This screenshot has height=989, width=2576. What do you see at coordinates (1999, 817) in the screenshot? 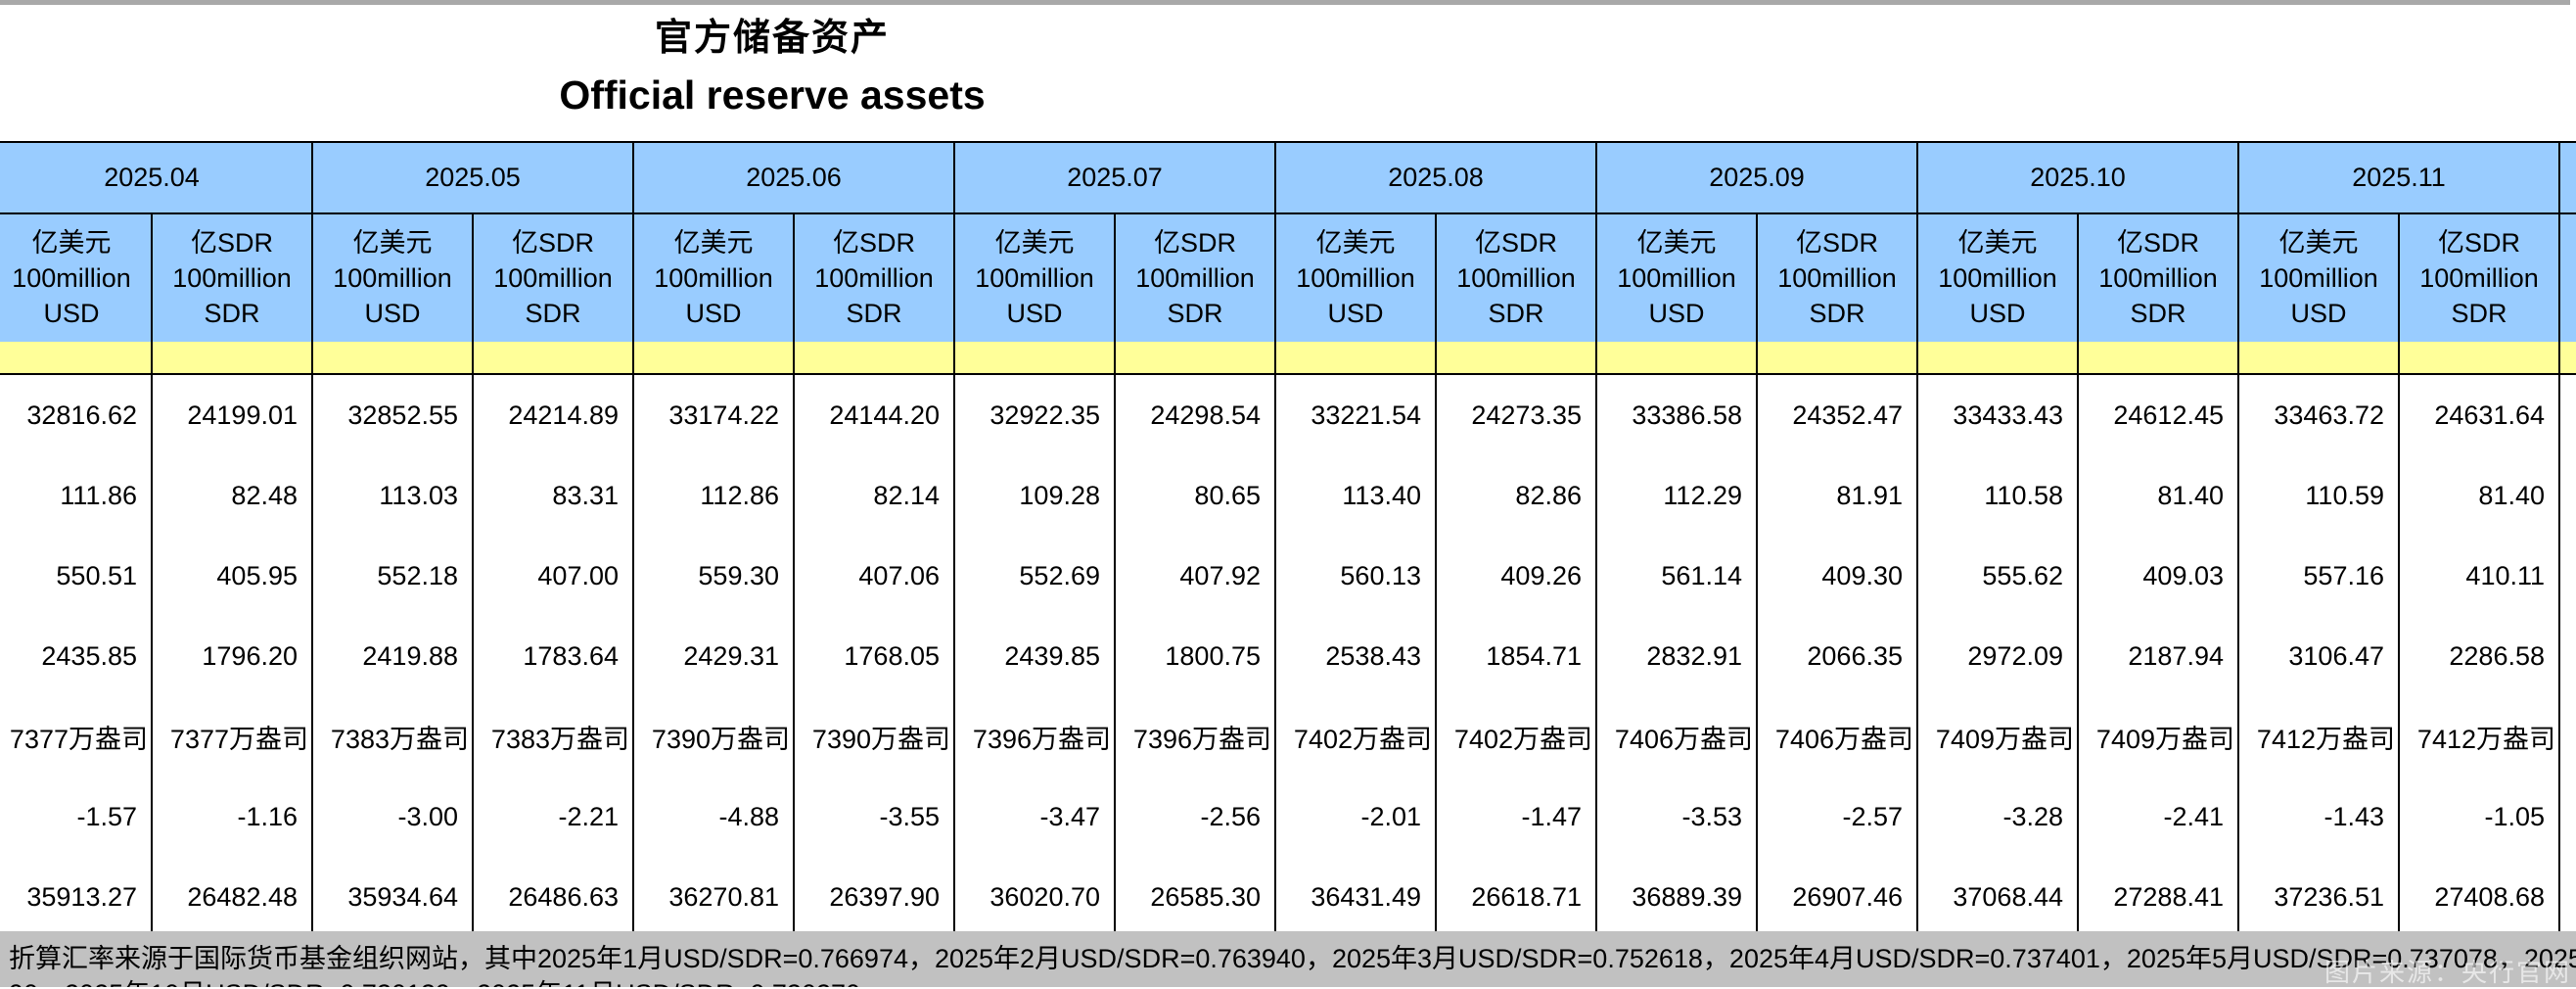
I see `data-cell: -3.28` at bounding box center [1999, 817].